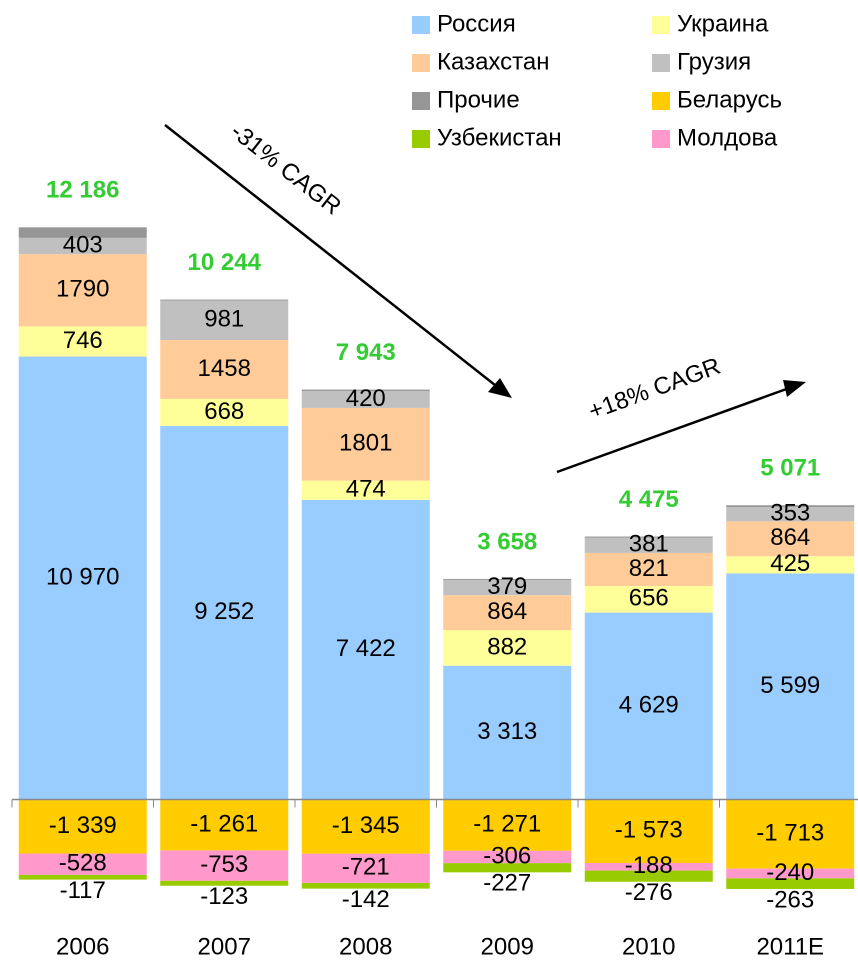 The image size is (858, 963). What do you see at coordinates (476, 23) in the screenshot?
I see `legend-label: Россия` at bounding box center [476, 23].